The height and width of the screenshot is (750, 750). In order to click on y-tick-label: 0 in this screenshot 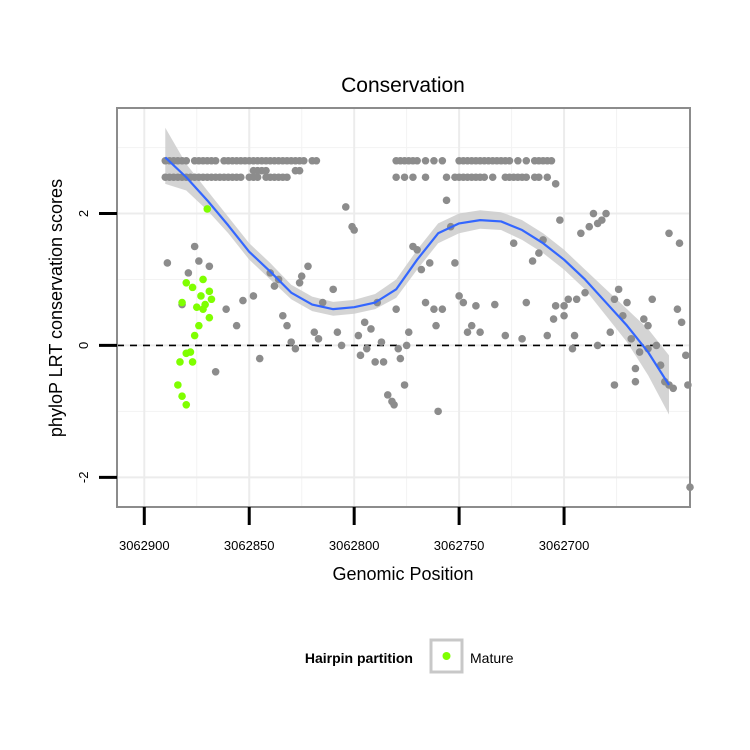, I will do `click(83, 345)`.